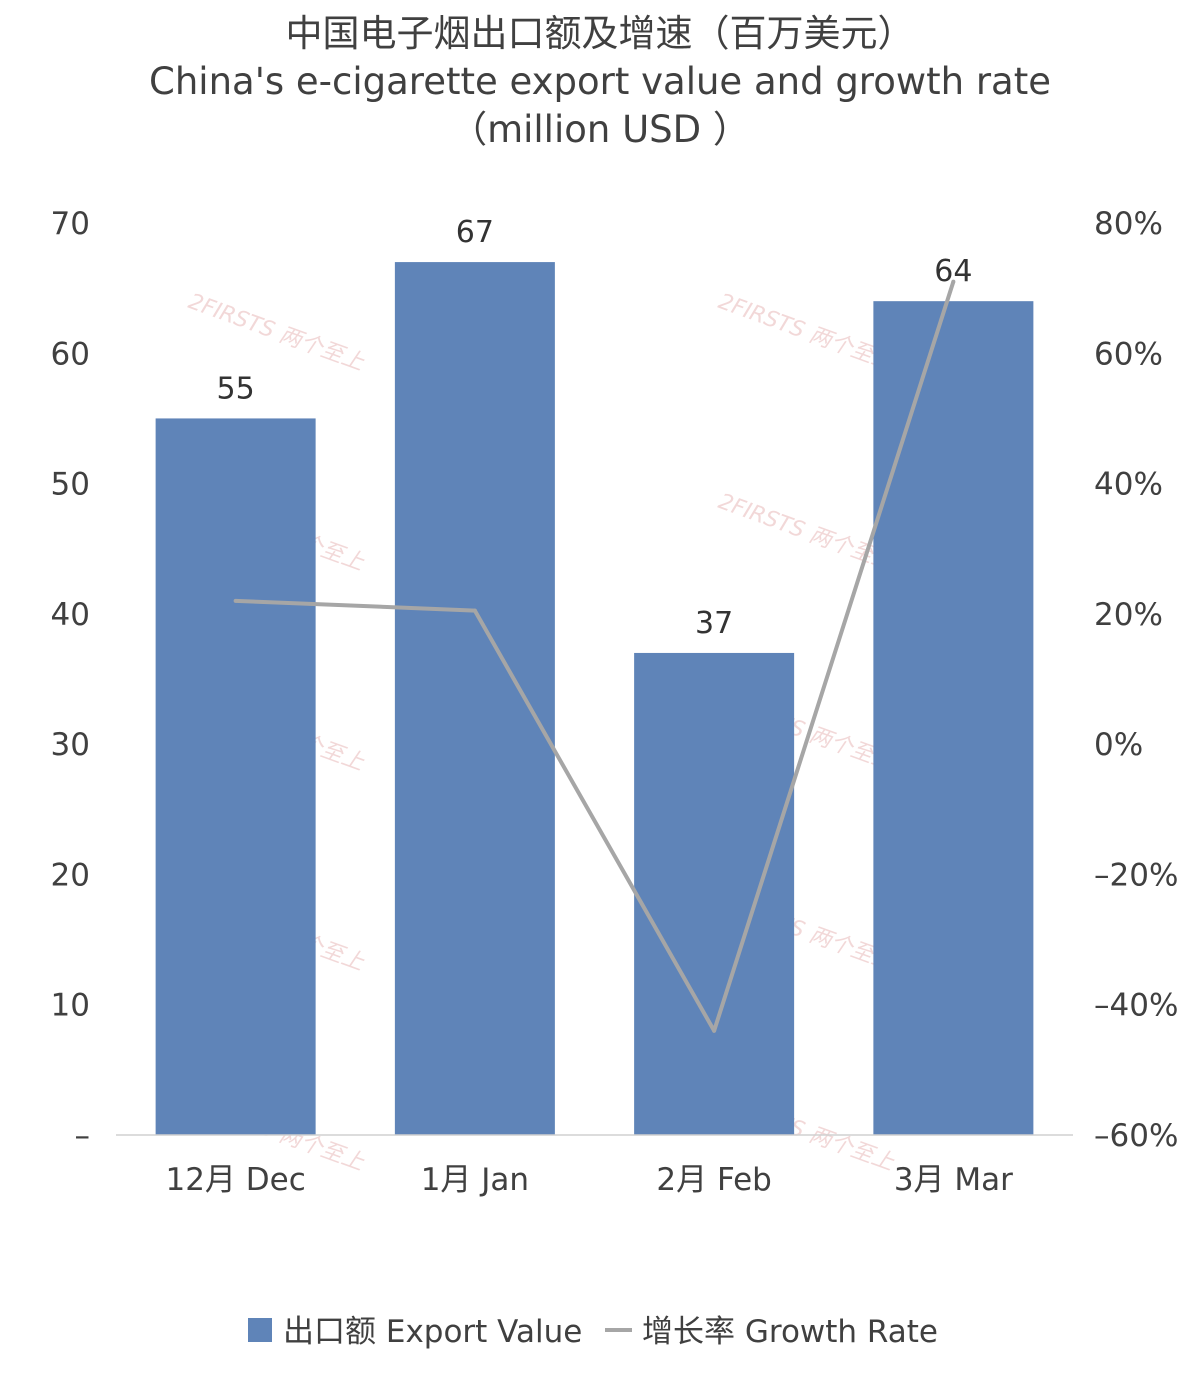 The image size is (1200, 1374). What do you see at coordinates (70, 1006) in the screenshot?
I see `left-axis-tick-label: 10` at bounding box center [70, 1006].